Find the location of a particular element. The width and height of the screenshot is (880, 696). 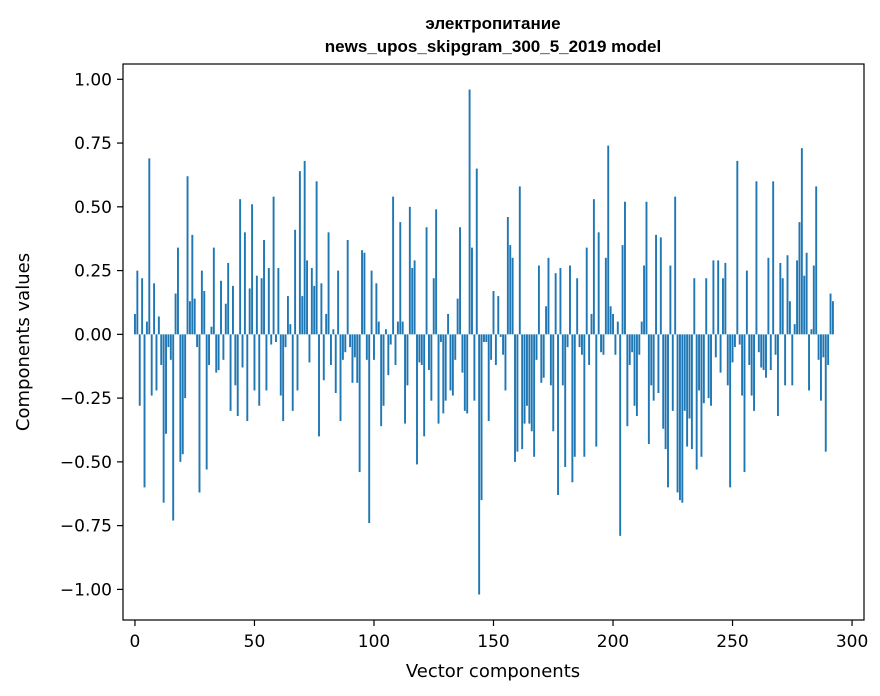

x-tick-label: 0 is located at coordinates (135, 642).